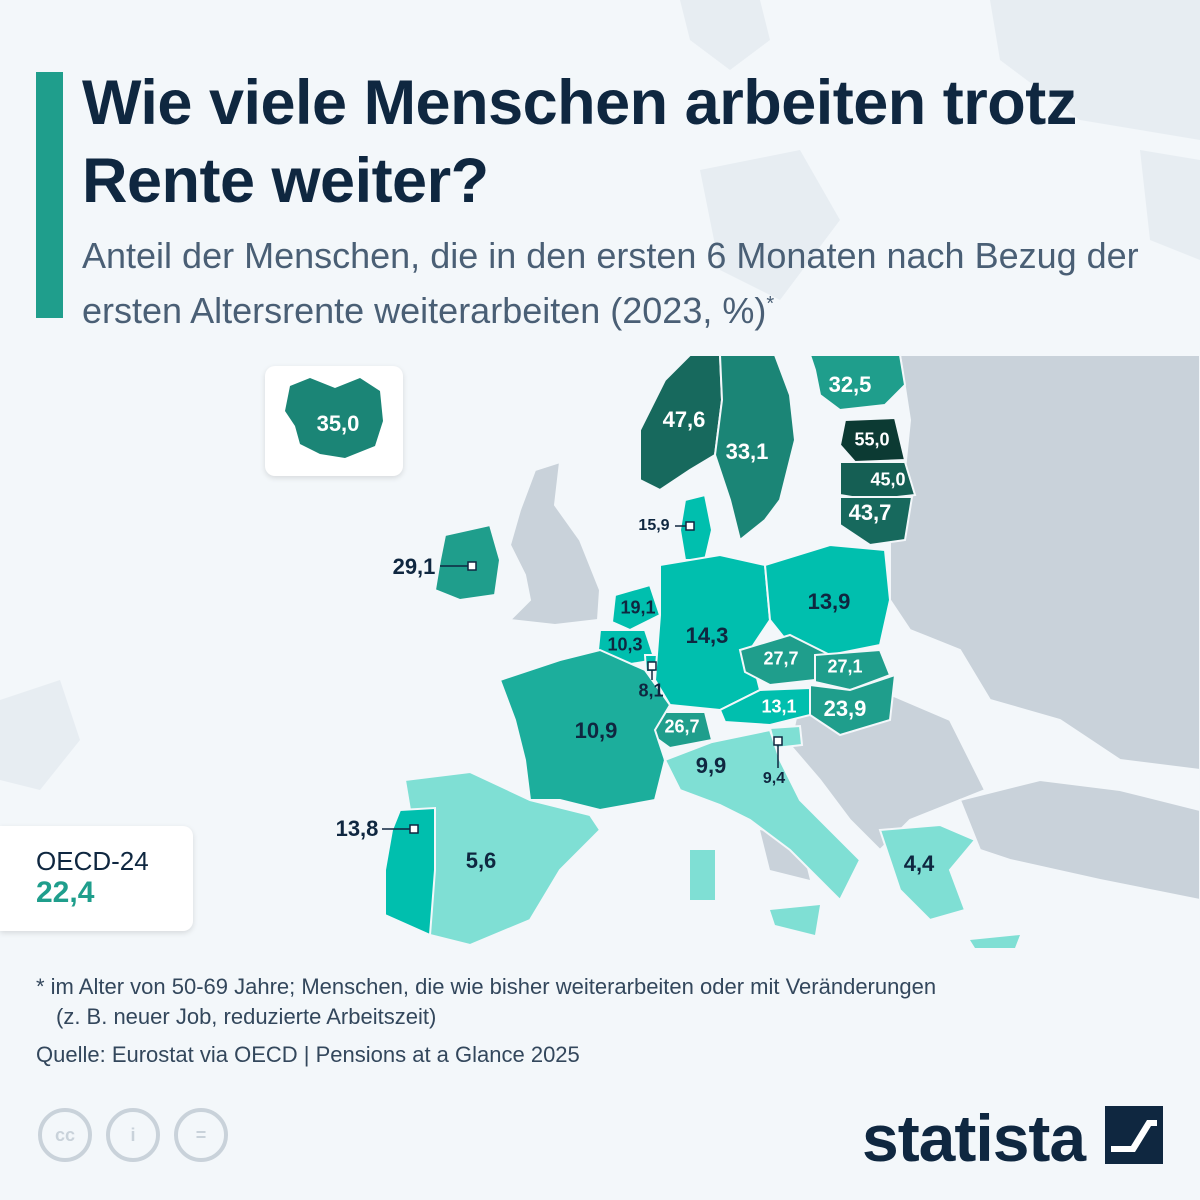 Image resolution: width=1200 pixels, height=1200 pixels. I want to click on map-region-ireland, so click(467, 562).